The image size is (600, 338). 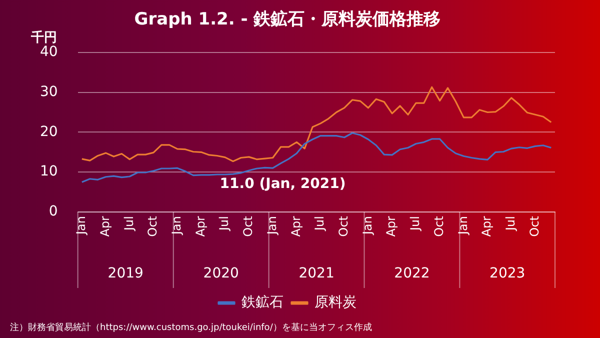 I want to click on y-tick-label: 0, so click(x=53, y=212).